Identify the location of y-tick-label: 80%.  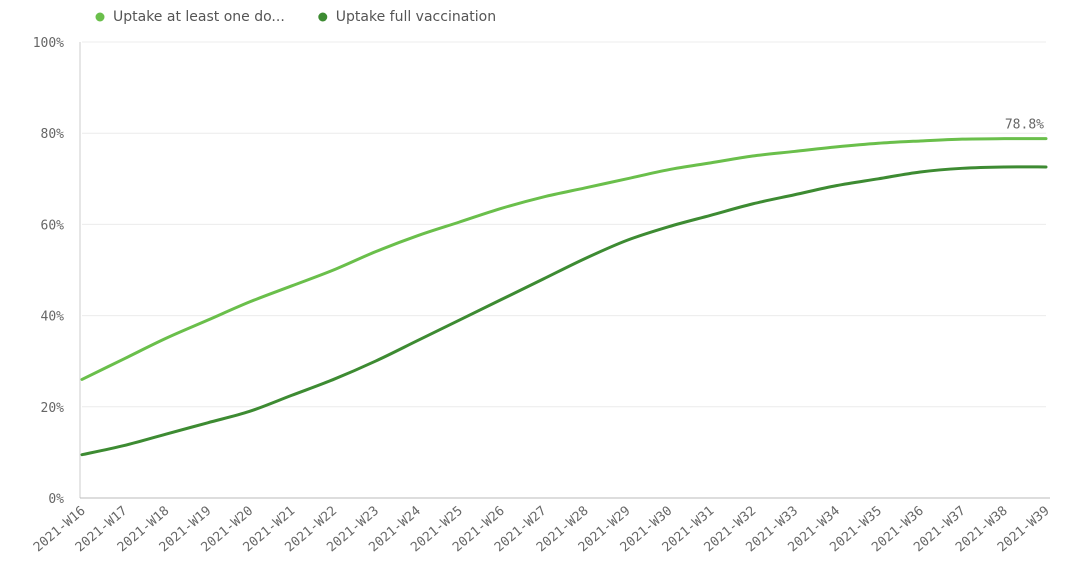
(53, 134).